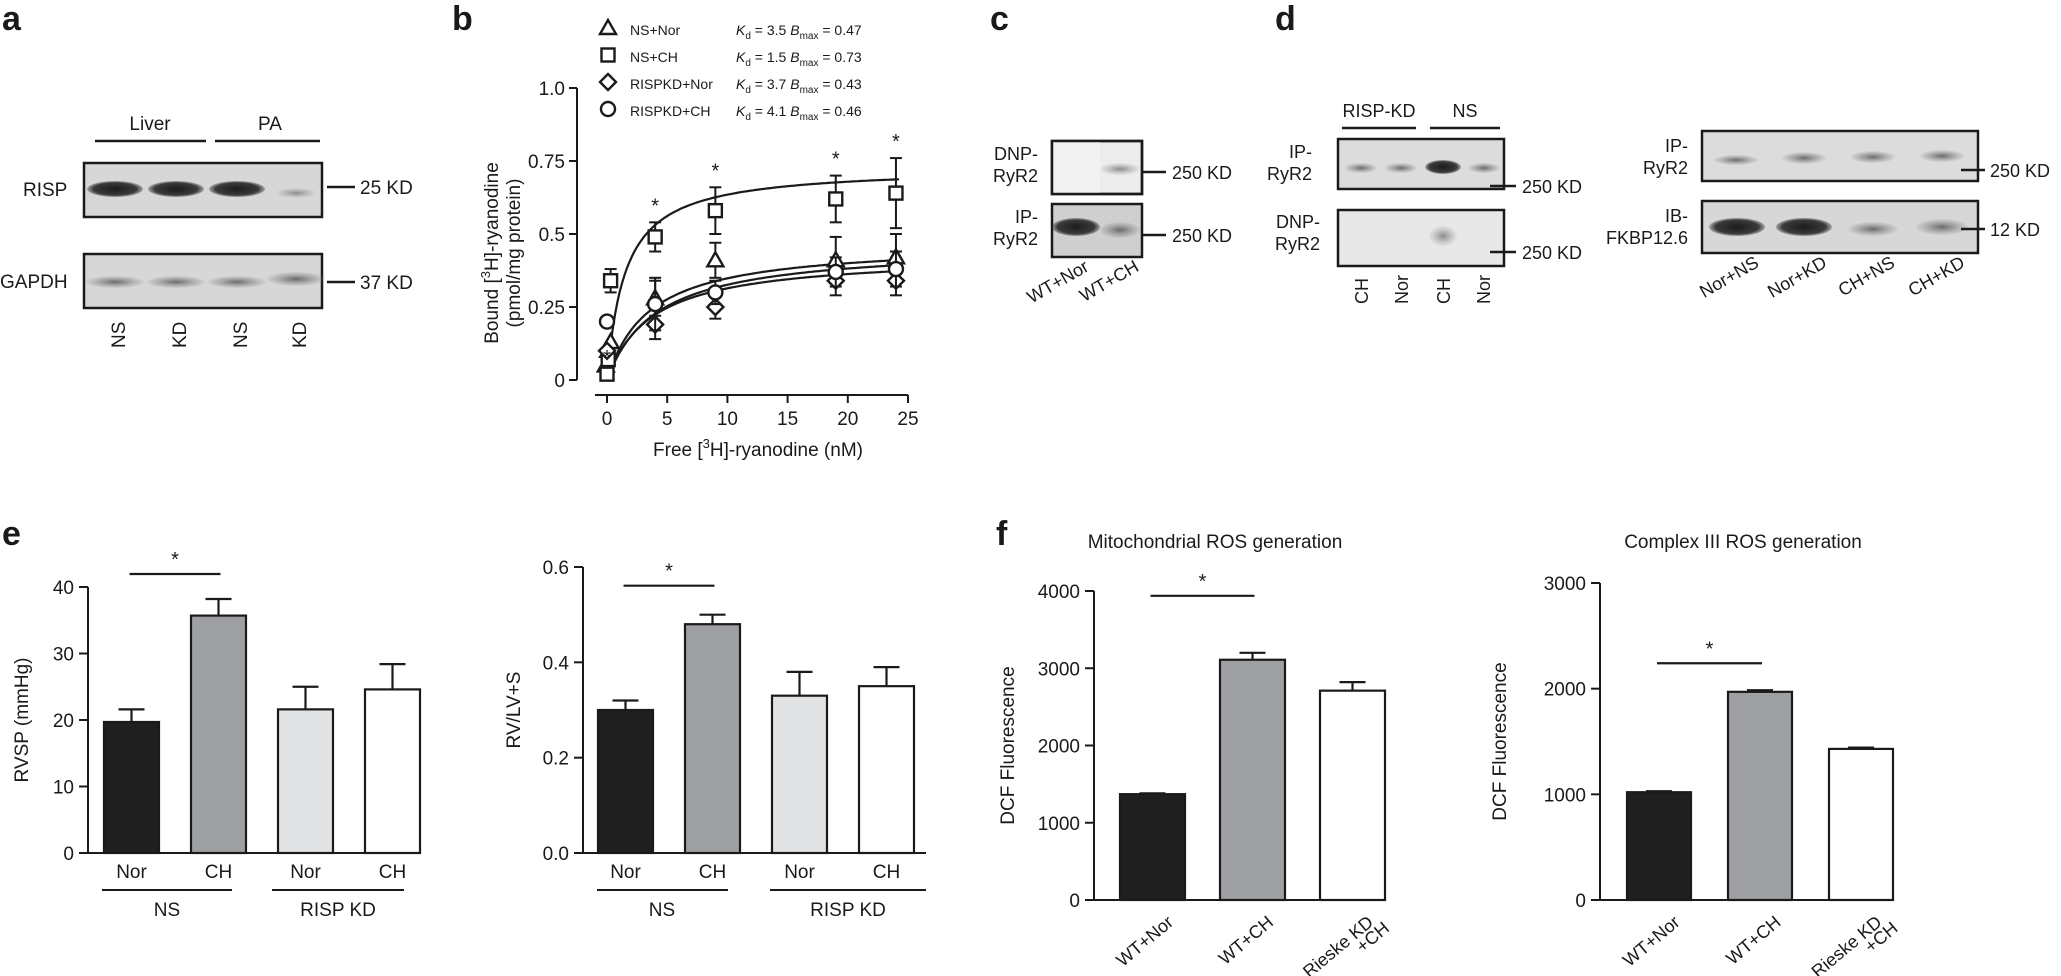  I want to click on y-tick-label: 30, so click(63, 655).